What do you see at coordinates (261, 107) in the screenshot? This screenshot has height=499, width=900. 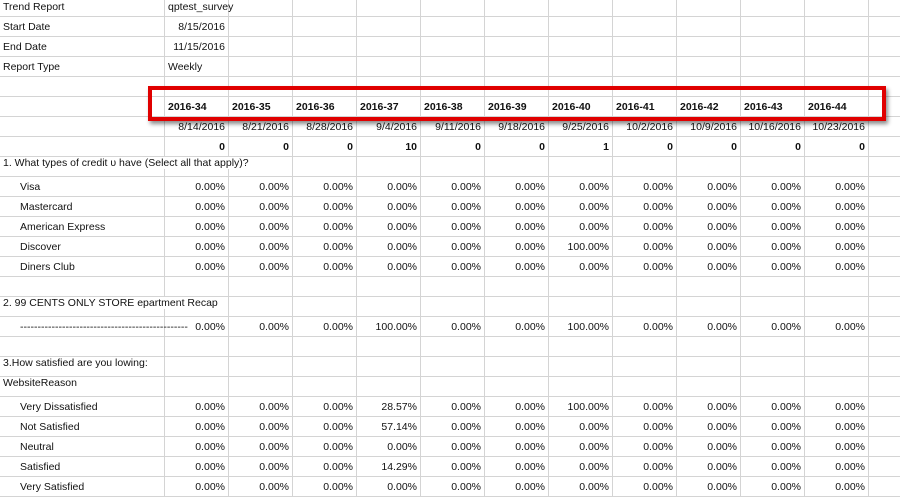 I see `week-header: 2016-35` at bounding box center [261, 107].